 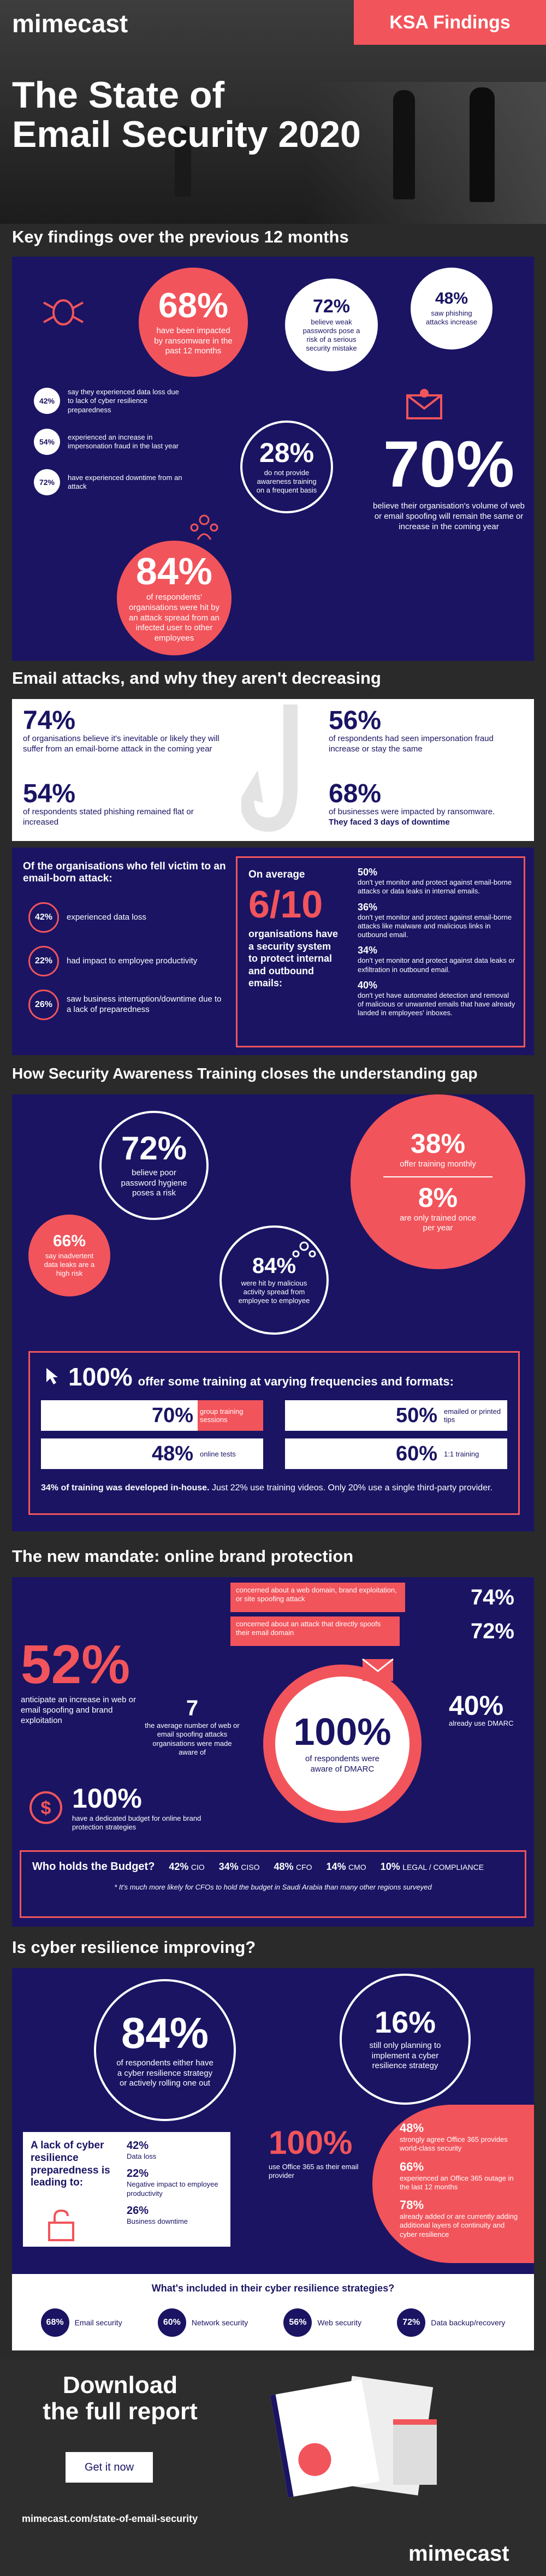 I want to click on side-stat-value: 54%, so click(x=47, y=441).